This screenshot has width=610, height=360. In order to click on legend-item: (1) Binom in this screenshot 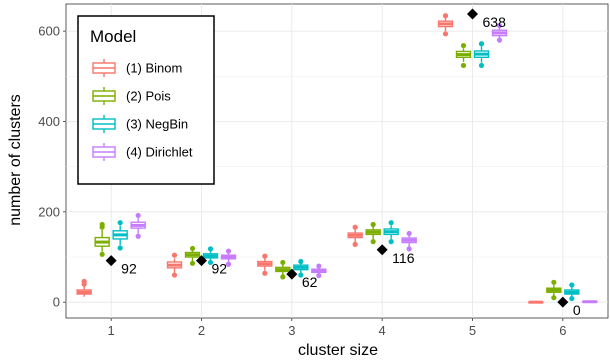, I will do `click(137, 68)`.